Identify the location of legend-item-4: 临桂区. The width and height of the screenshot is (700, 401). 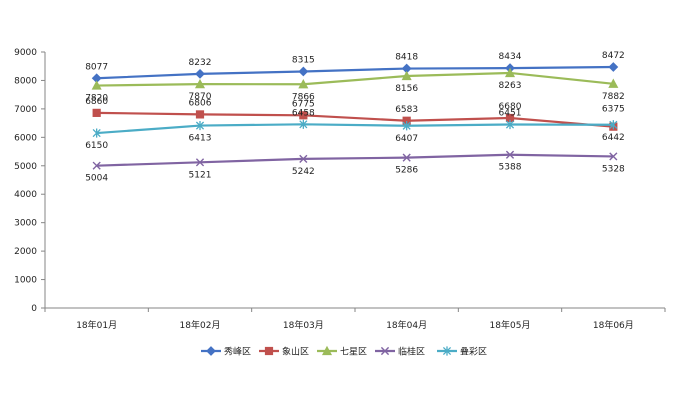
(400, 352).